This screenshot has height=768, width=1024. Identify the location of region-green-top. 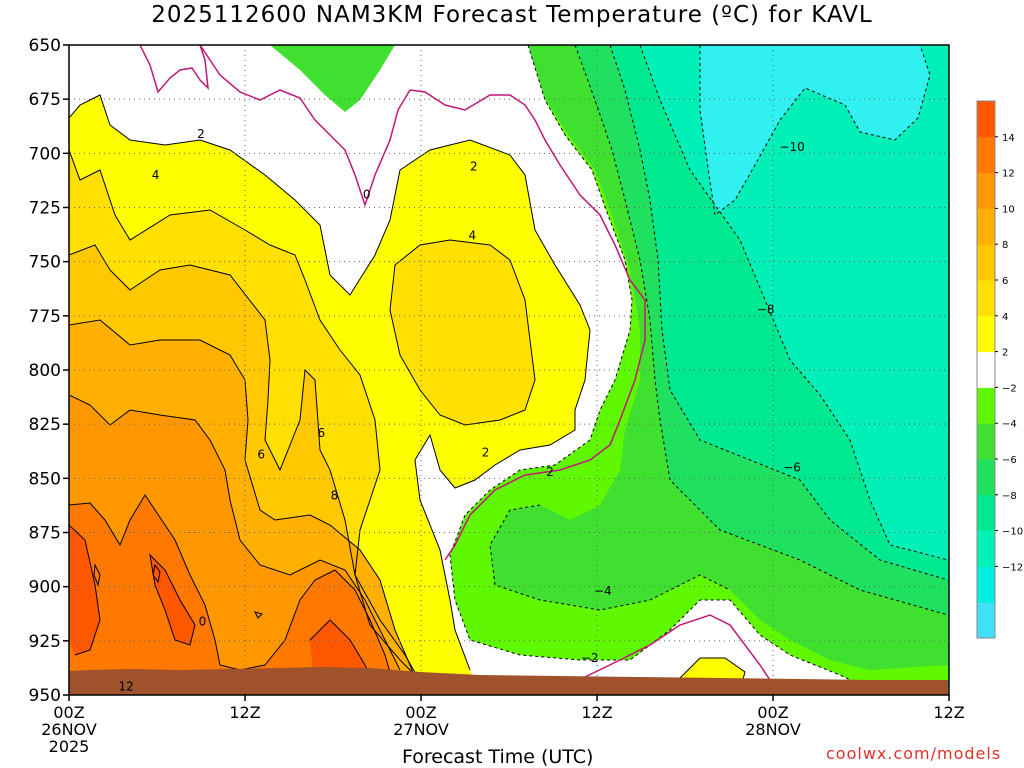
(332, 78).